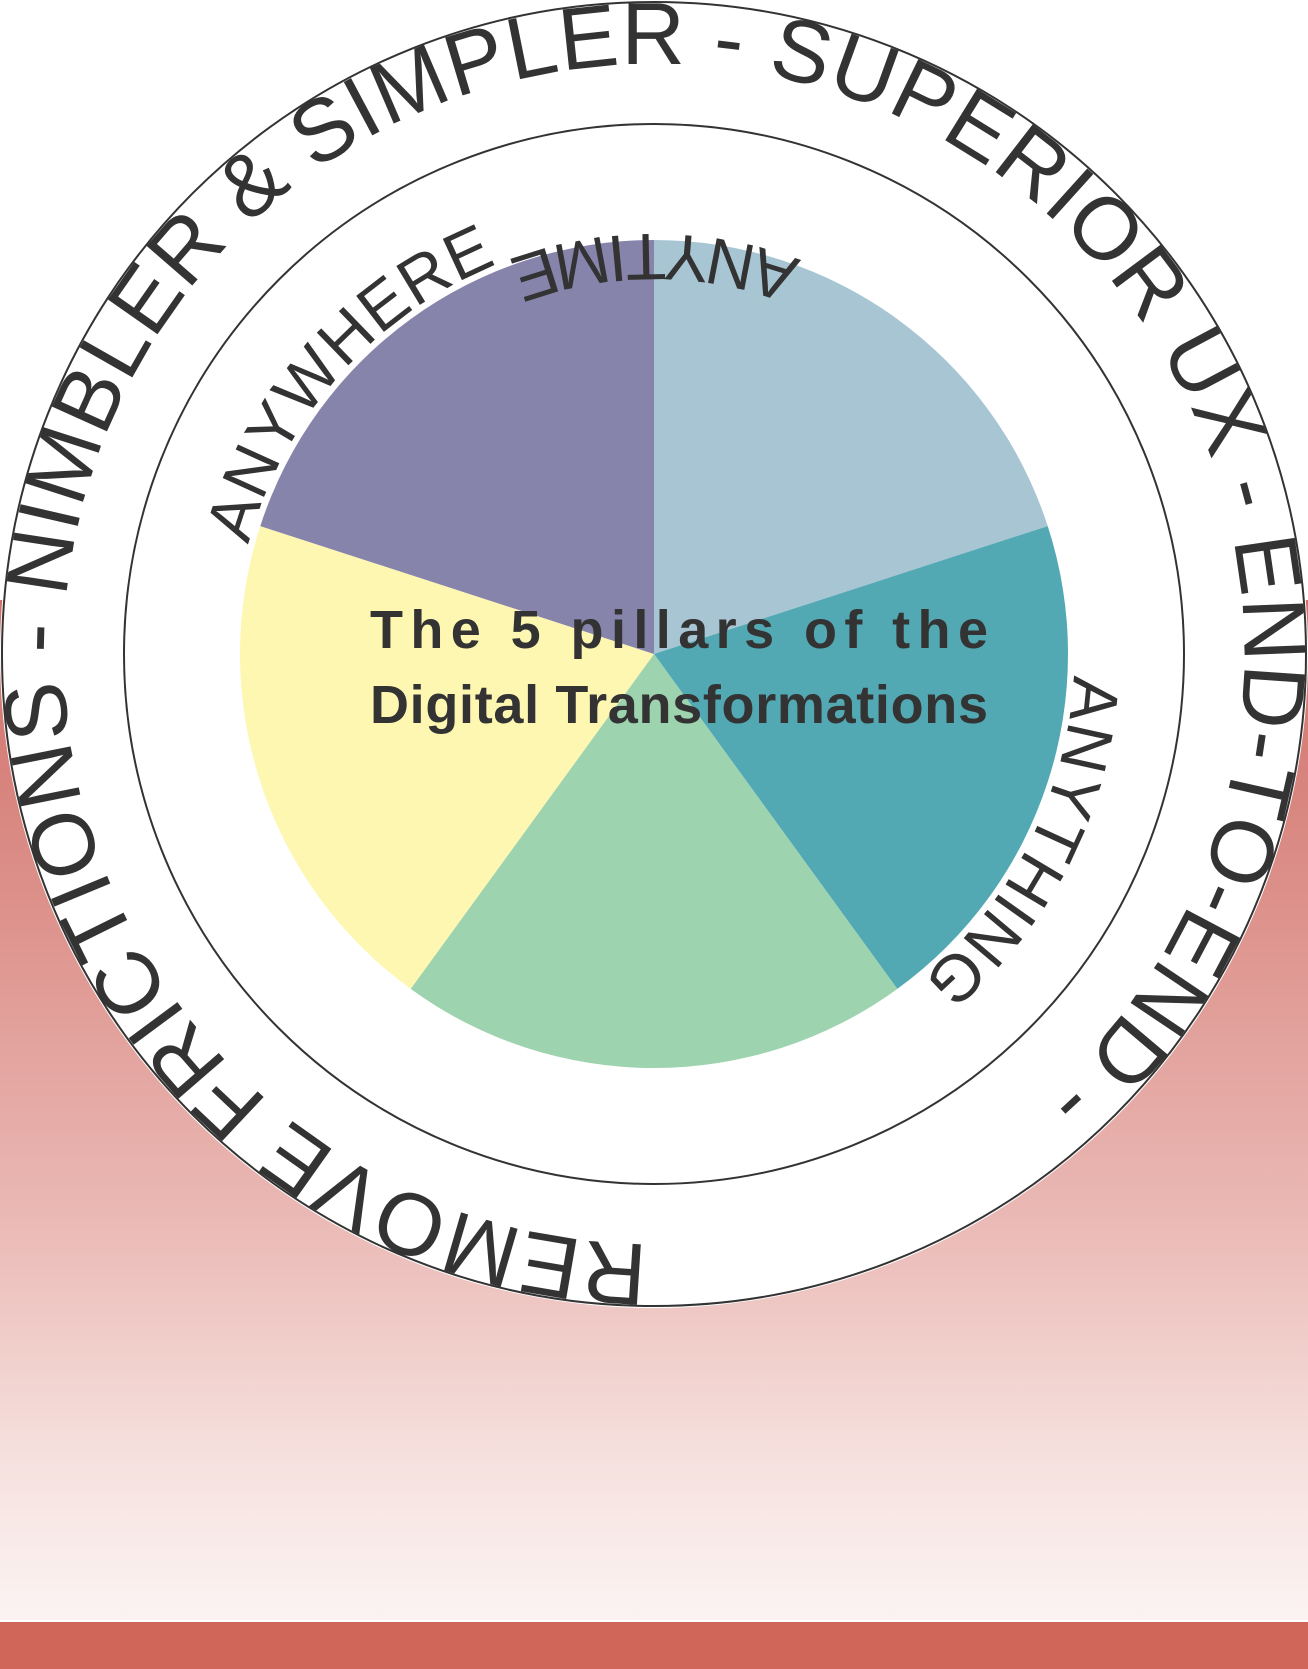 The height and width of the screenshot is (1669, 1308). What do you see at coordinates (654, 1645) in the screenshot?
I see `bottom-bar` at bounding box center [654, 1645].